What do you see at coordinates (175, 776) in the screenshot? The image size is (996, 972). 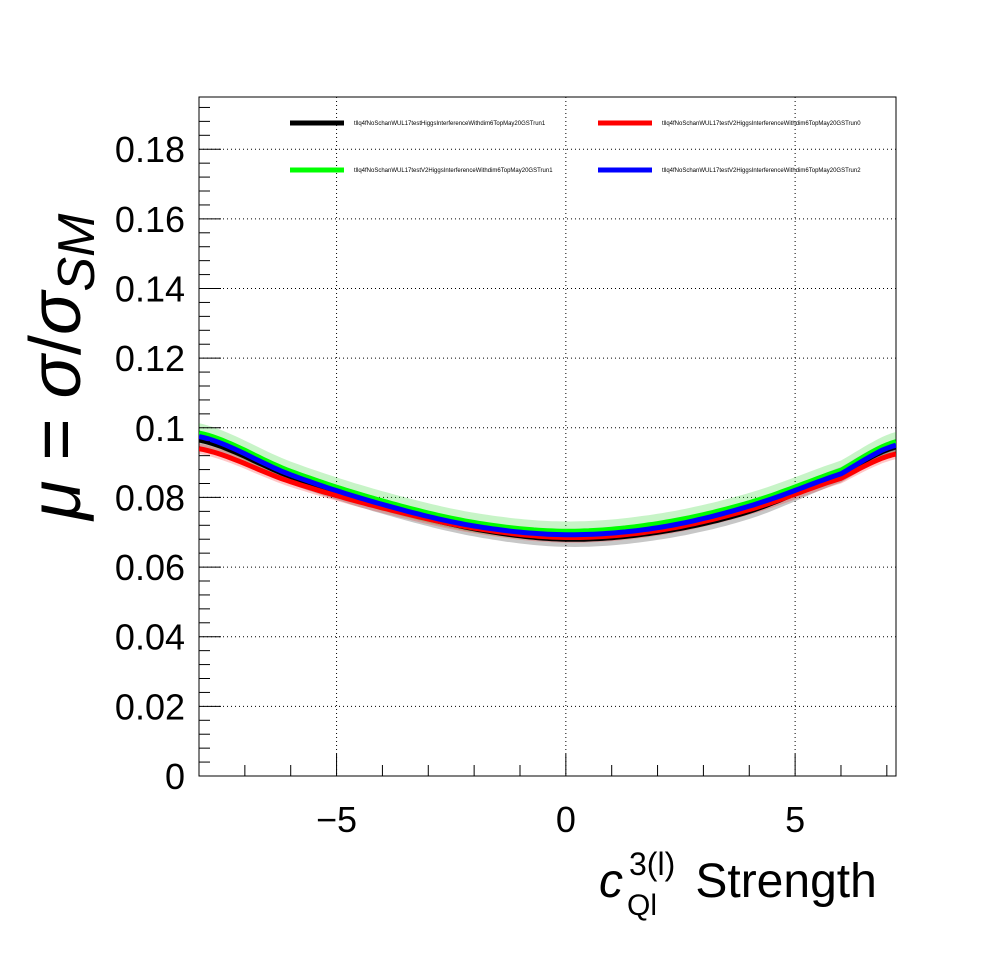 I see `y-tick-label: 0` at bounding box center [175, 776].